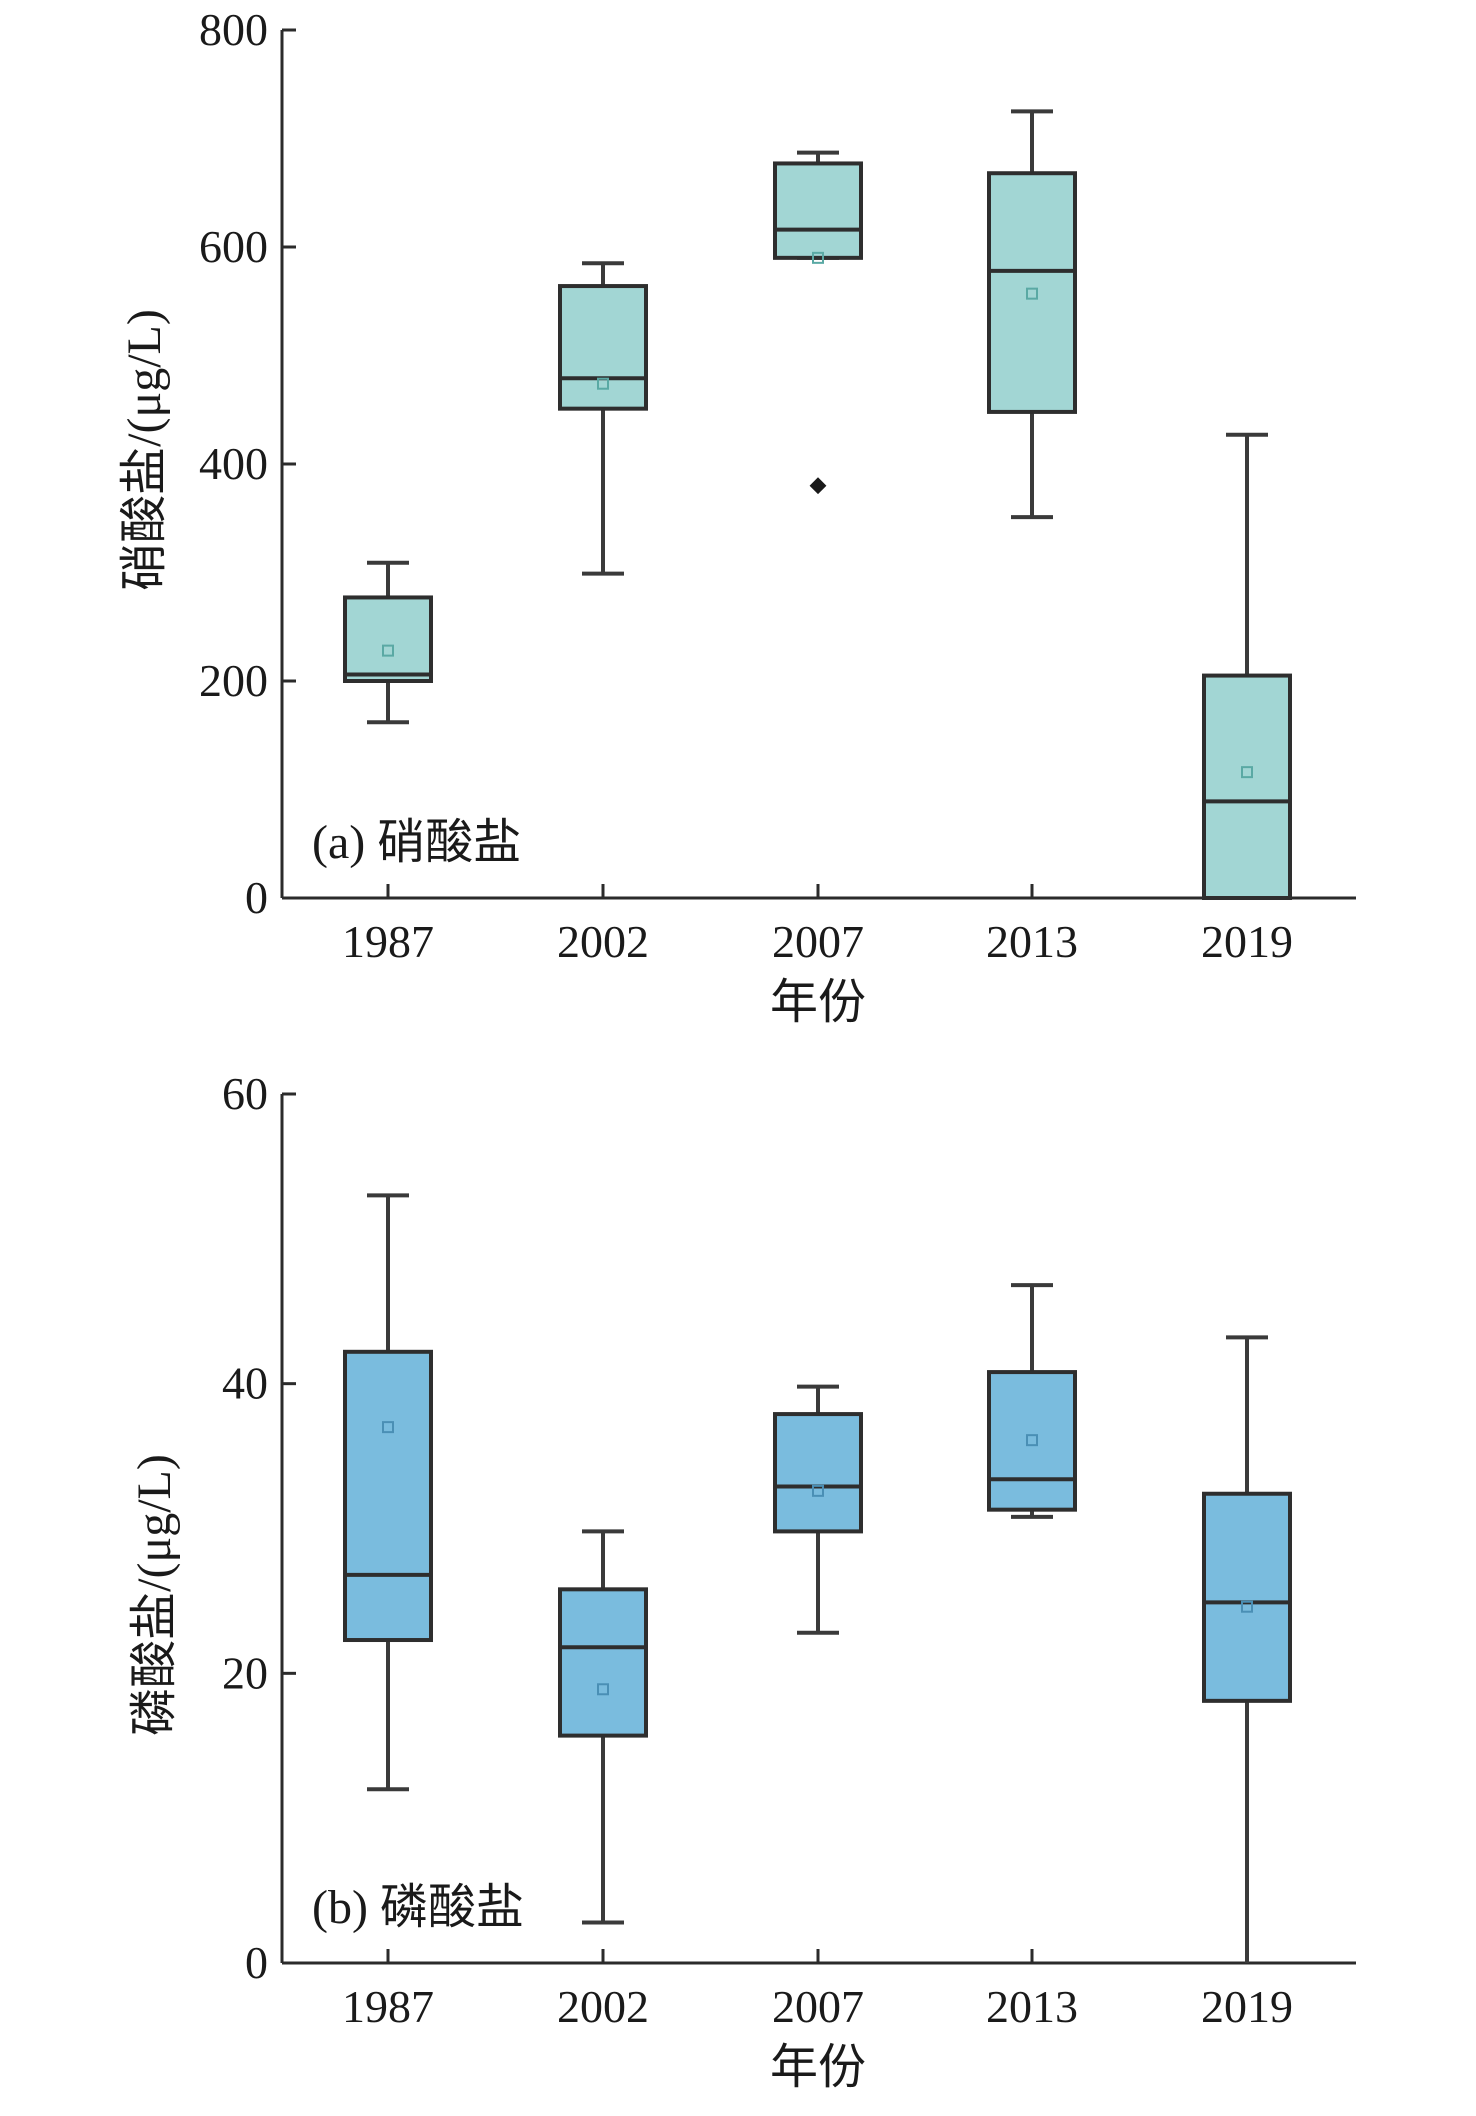  What do you see at coordinates (416, 842) in the screenshot?
I see `panel-label: (a) 硝酸盐` at bounding box center [416, 842].